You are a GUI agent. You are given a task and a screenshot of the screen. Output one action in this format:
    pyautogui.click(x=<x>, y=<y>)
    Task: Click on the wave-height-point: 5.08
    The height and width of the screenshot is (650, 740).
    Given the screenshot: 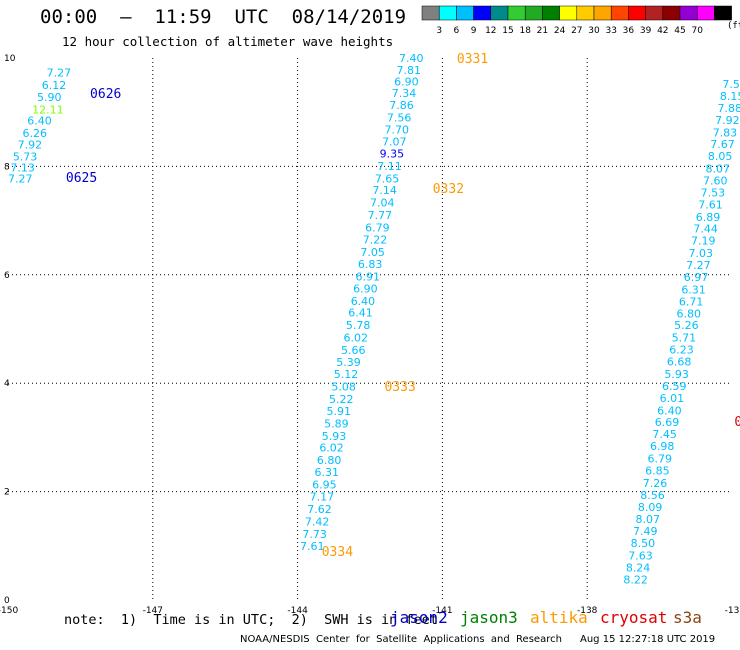 What is the action you would take?
    pyautogui.click(x=343, y=386)
    